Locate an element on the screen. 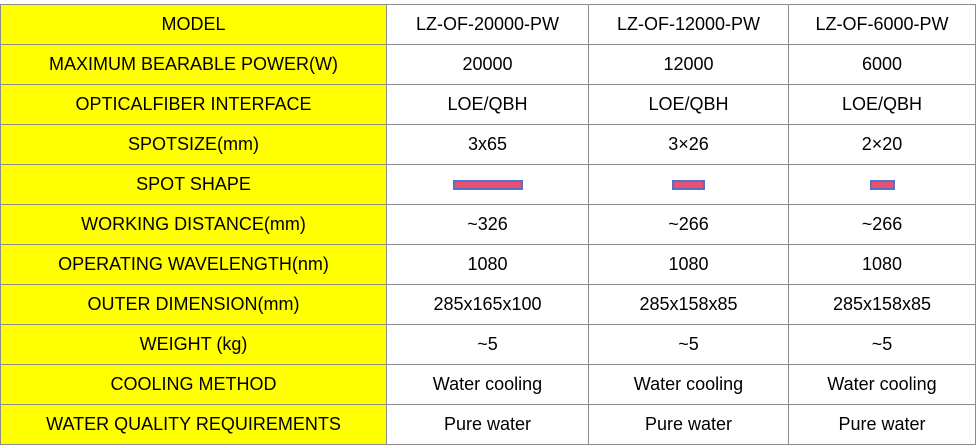 This screenshot has height=445, width=978. table-row: OPERATING WAVELENGTH(nm) 1080 1080 1080 is located at coordinates (488, 264).